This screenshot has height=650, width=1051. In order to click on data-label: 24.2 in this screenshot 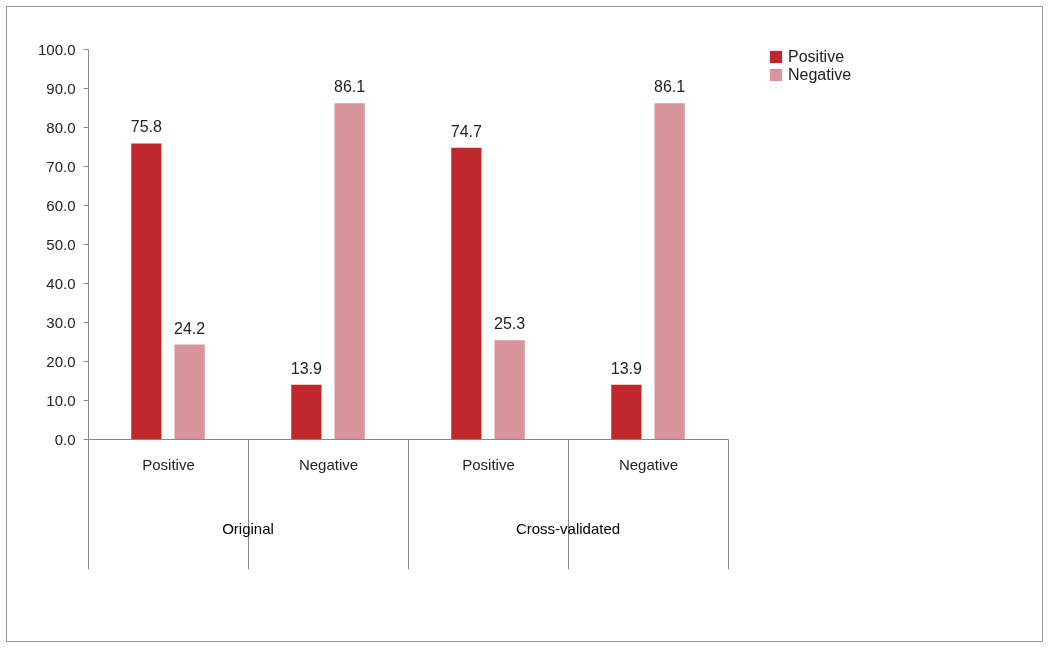, I will do `click(190, 328)`.